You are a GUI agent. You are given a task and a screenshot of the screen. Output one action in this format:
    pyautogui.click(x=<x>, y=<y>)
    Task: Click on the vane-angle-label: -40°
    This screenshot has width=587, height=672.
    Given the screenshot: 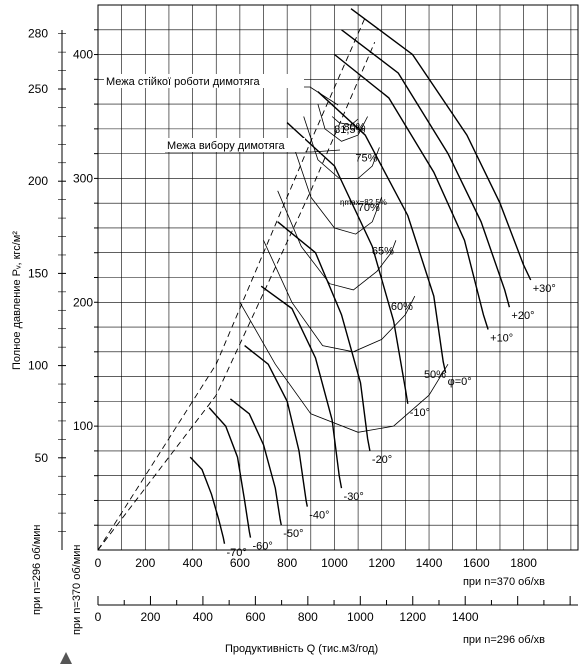 What is the action you would take?
    pyautogui.click(x=319, y=516)
    